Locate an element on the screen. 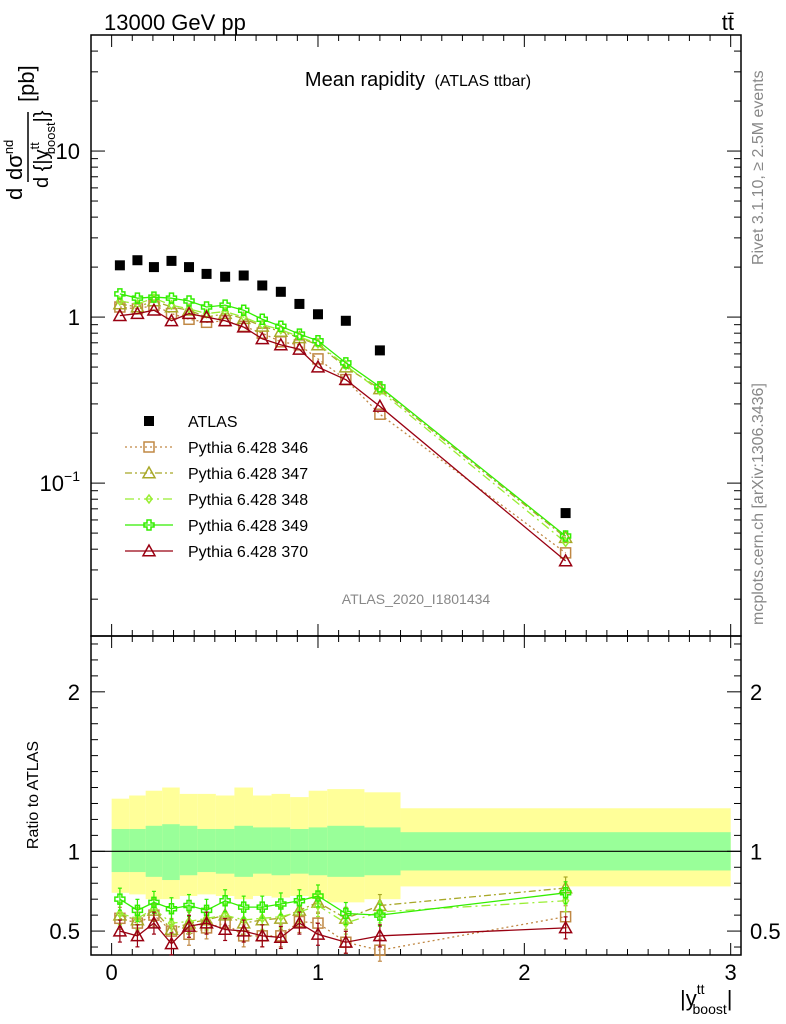 This screenshot has width=786, height=1024. ratio-bands is located at coordinates (421, 845).